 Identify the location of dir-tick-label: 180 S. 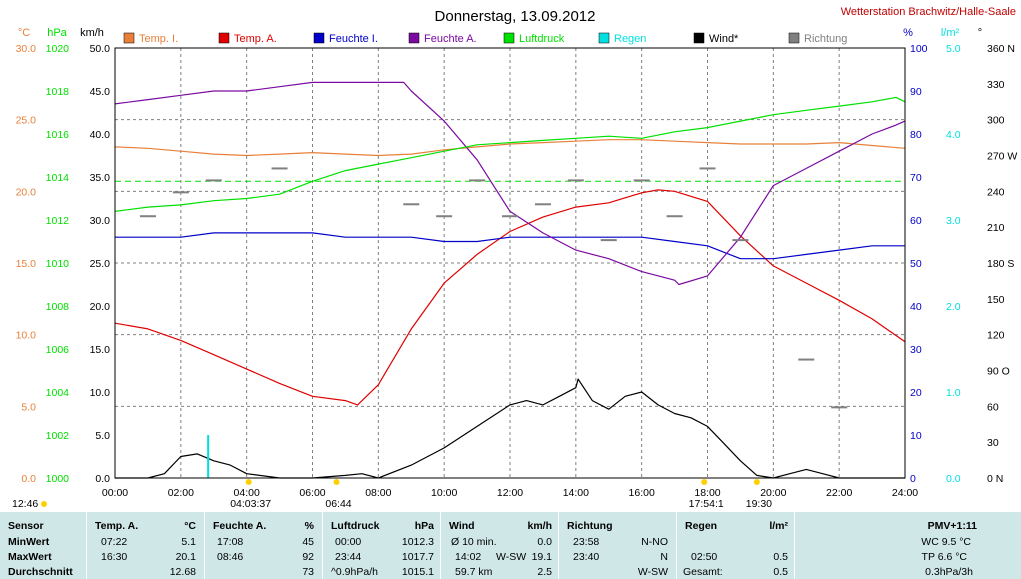
(1000, 264).